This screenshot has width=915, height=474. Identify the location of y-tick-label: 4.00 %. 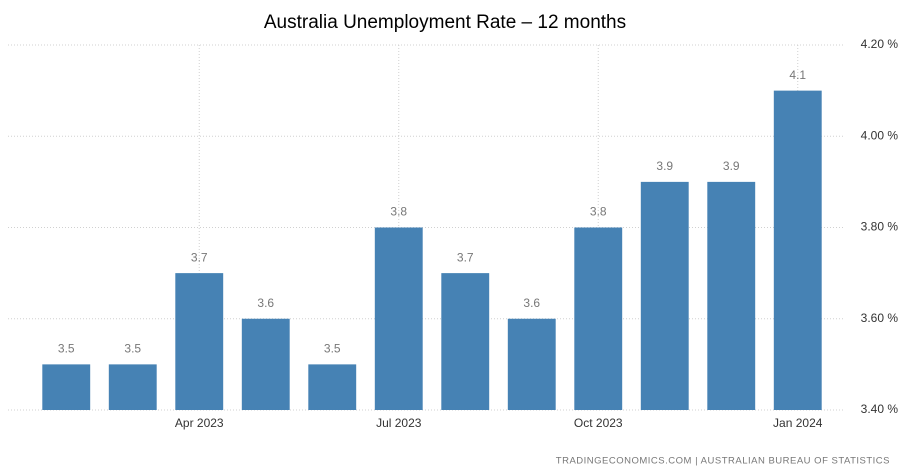
(880, 135).